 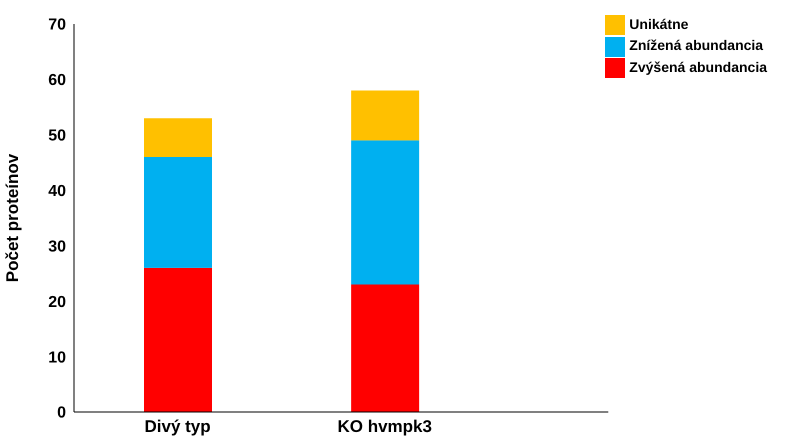 What do you see at coordinates (177, 426) in the screenshot?
I see `x-tick-label: Divý typ` at bounding box center [177, 426].